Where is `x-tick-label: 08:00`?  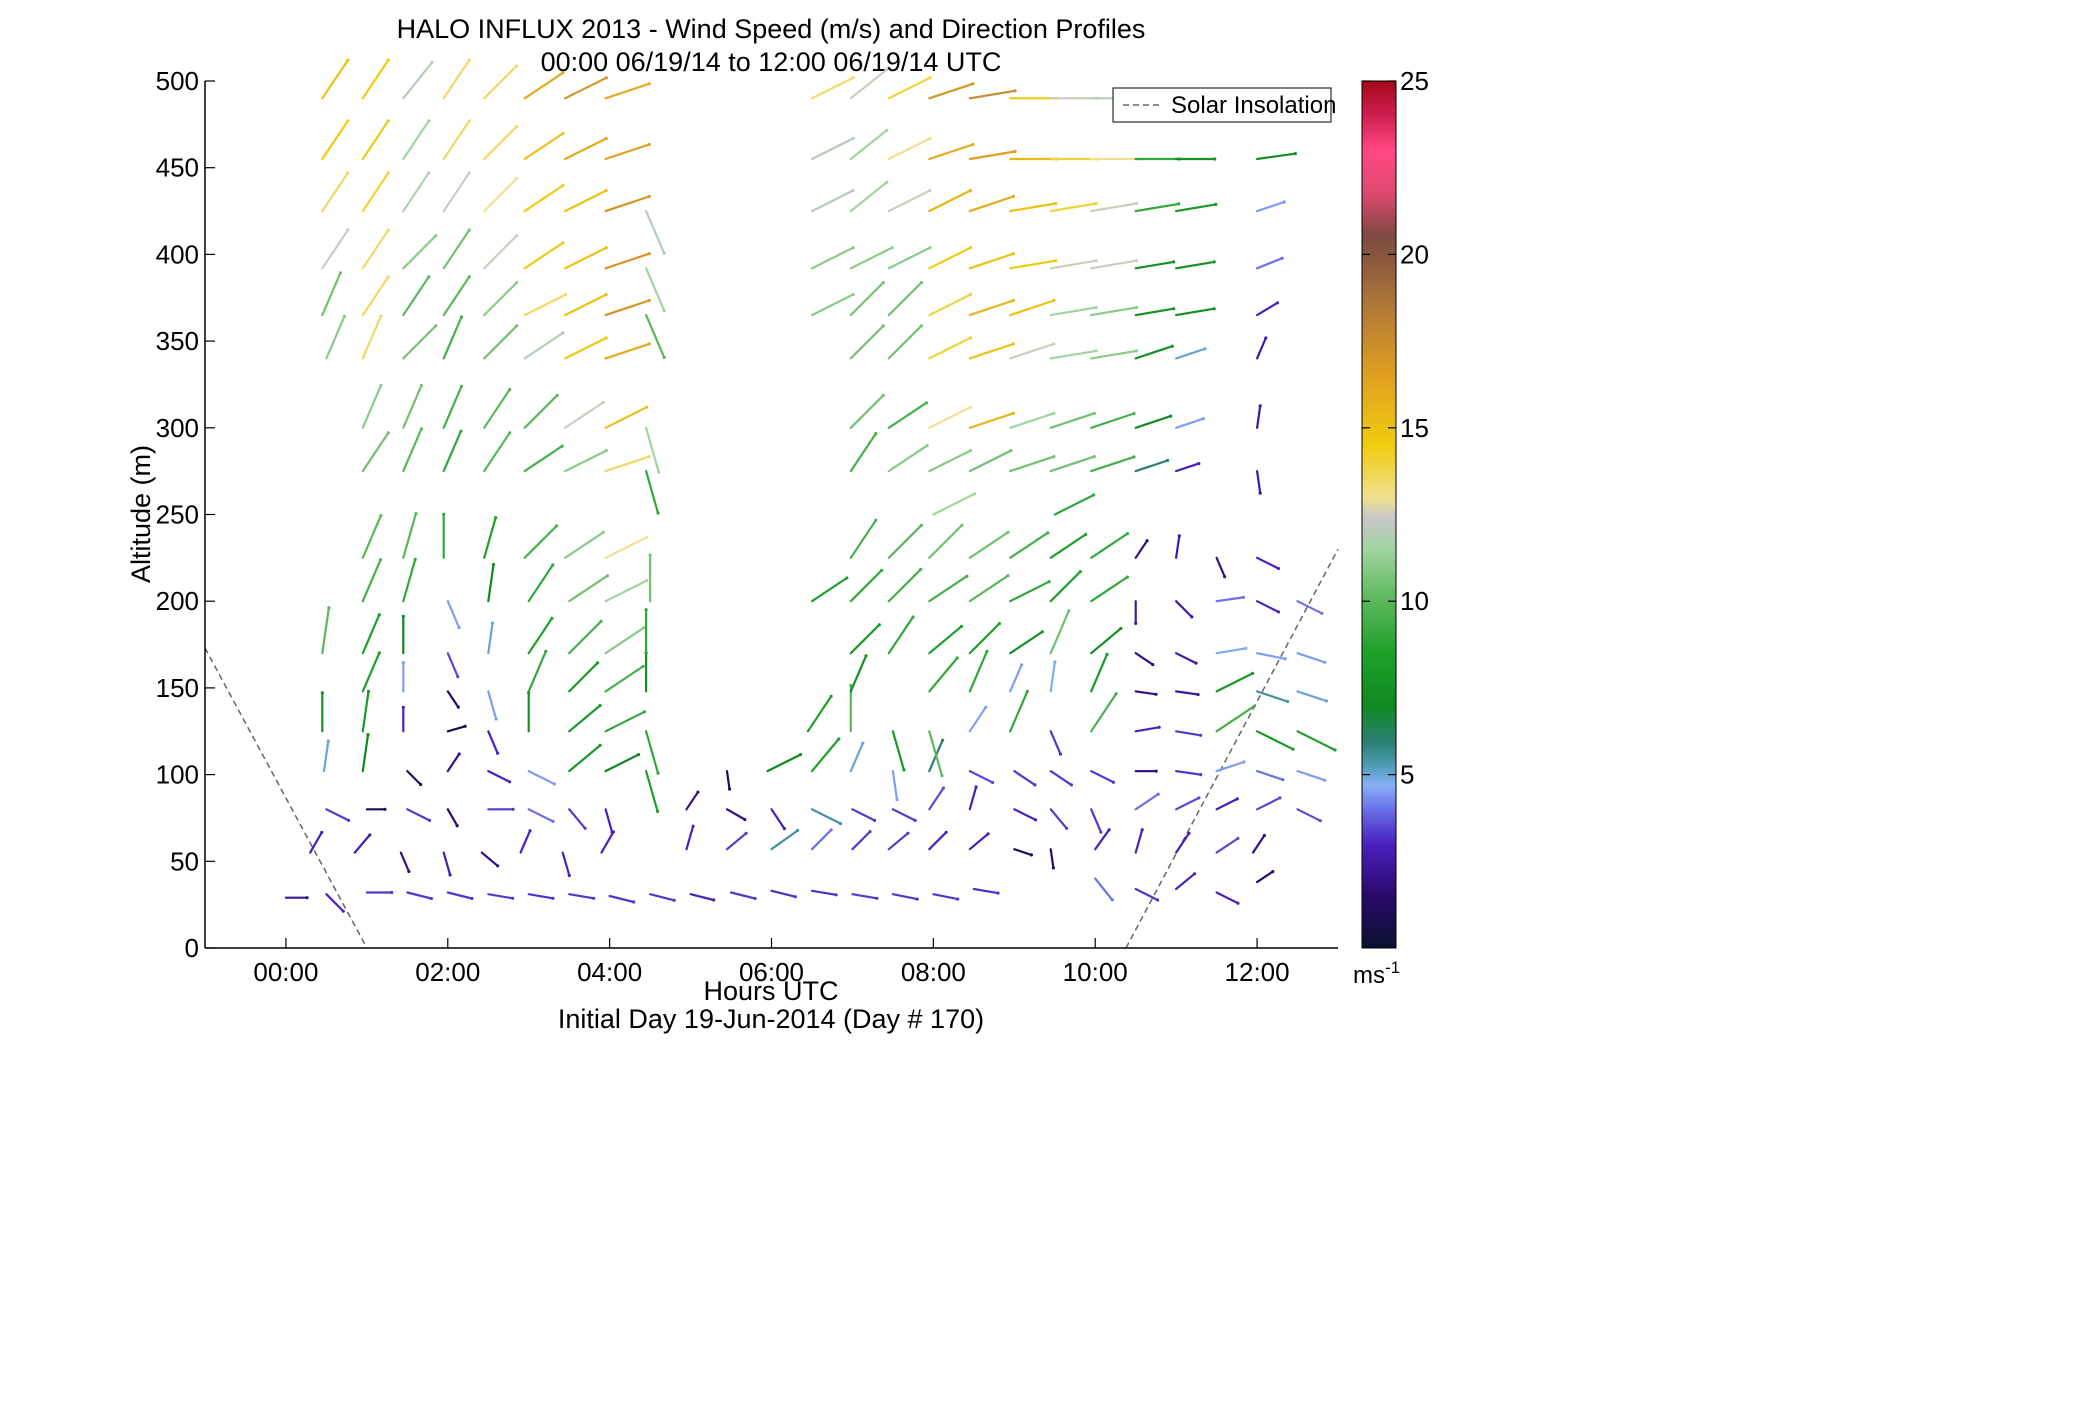 x-tick-label: 08:00 is located at coordinates (933, 972).